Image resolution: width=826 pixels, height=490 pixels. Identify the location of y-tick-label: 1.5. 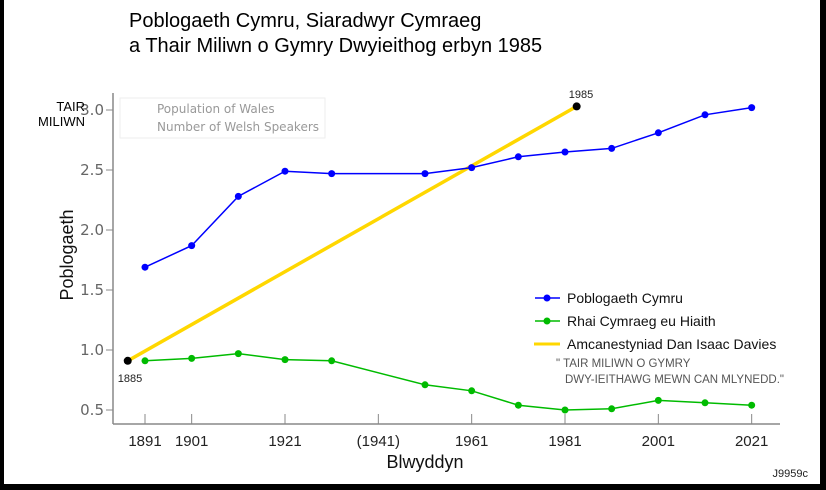
(92, 290).